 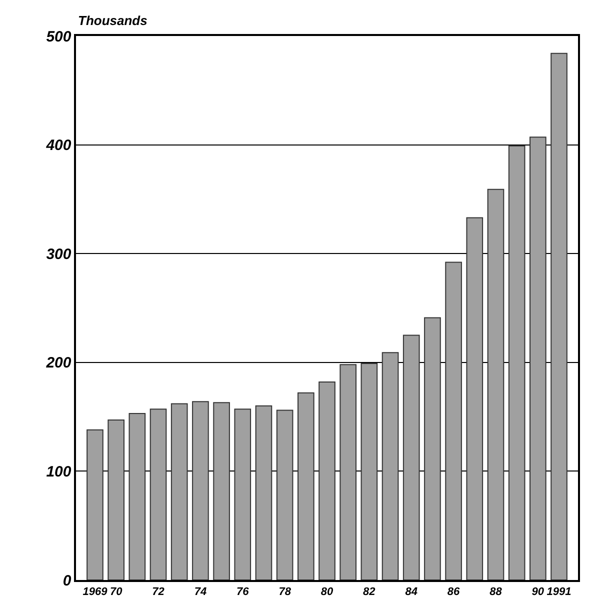 I want to click on y-tick-label: 500, so click(x=59, y=37).